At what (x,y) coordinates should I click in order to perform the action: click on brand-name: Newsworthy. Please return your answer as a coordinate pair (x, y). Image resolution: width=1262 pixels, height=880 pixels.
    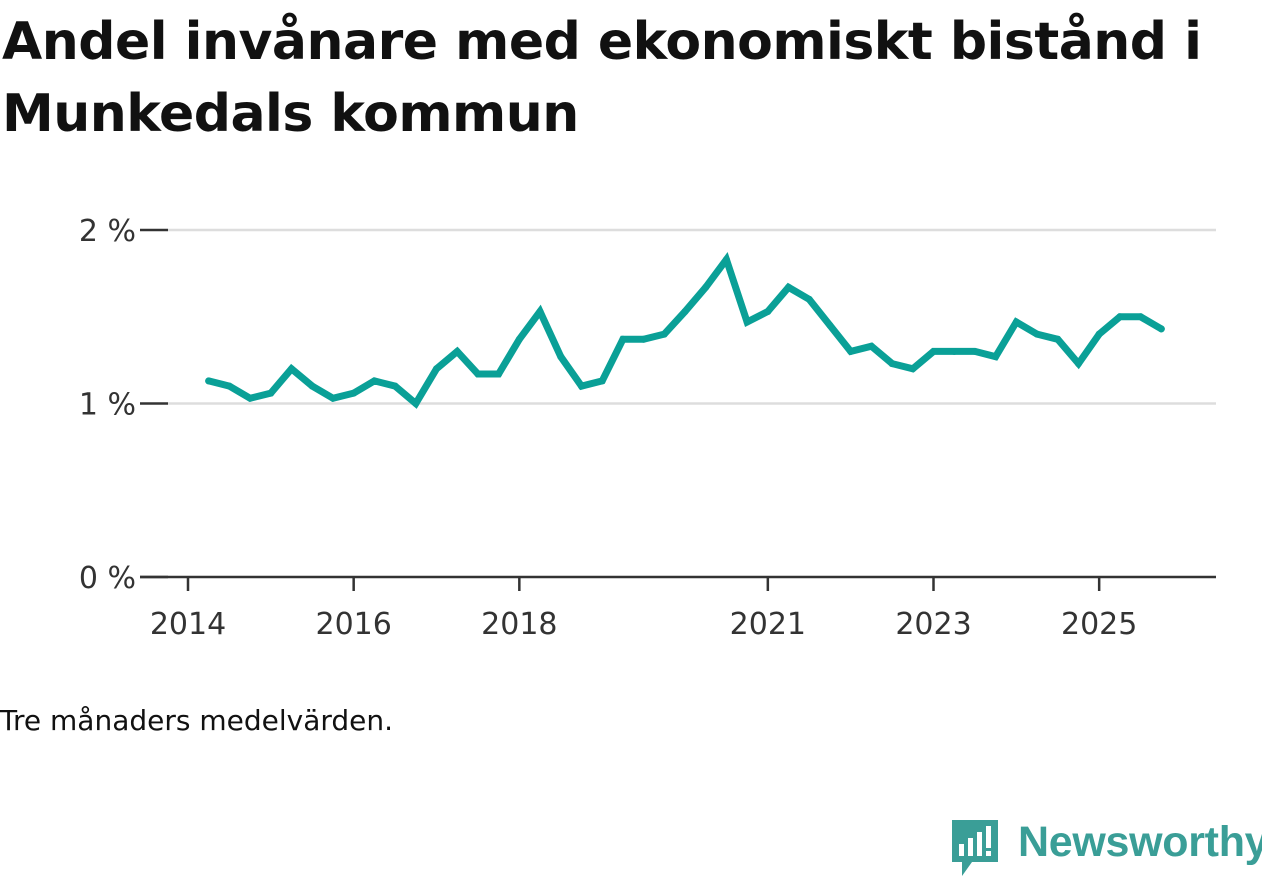
    Looking at the image, I should click on (1140, 842).